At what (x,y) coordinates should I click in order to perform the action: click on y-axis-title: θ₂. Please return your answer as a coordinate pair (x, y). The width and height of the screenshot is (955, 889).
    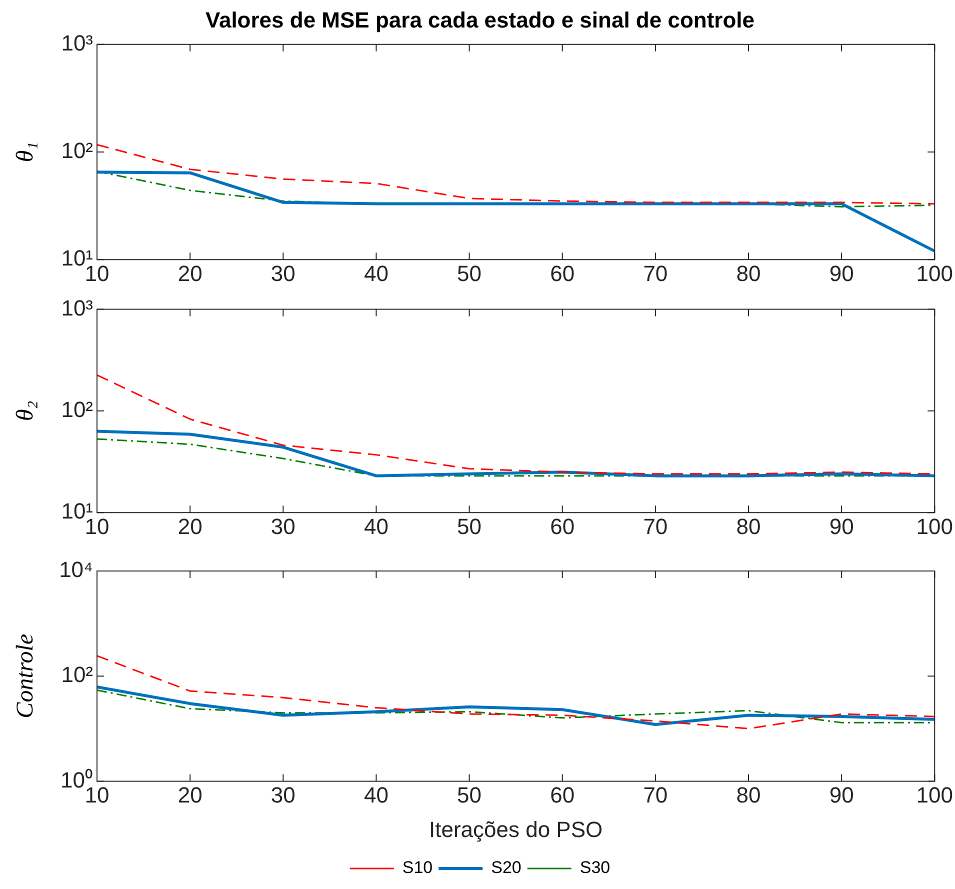
    Looking at the image, I should click on (25, 410).